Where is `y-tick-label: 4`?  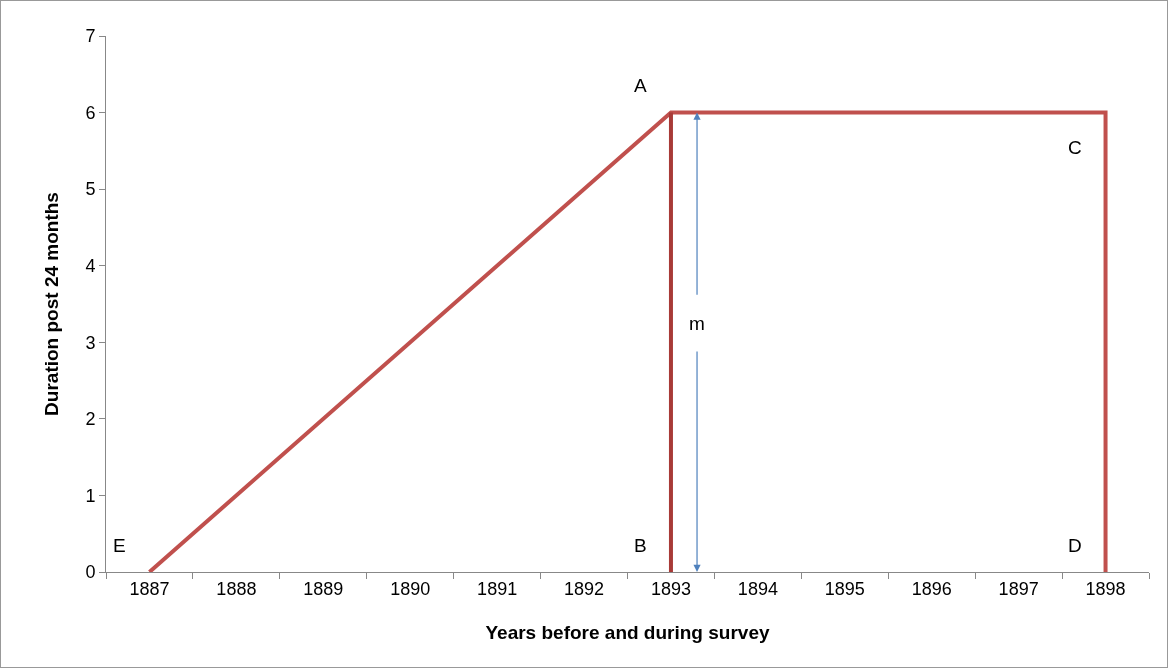
y-tick-label: 4 is located at coordinates (90, 266).